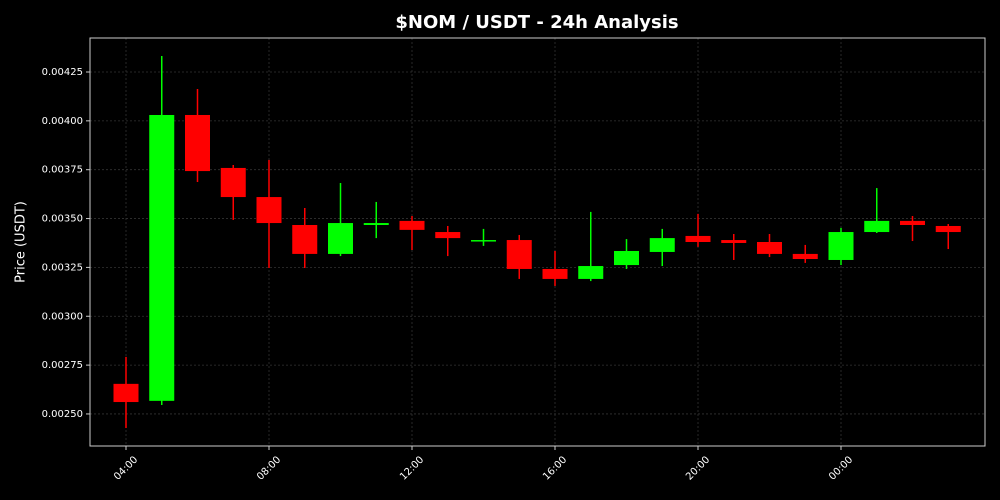  What do you see at coordinates (62, 316) in the screenshot?
I see `y-tick-label: 0.00300` at bounding box center [62, 316].